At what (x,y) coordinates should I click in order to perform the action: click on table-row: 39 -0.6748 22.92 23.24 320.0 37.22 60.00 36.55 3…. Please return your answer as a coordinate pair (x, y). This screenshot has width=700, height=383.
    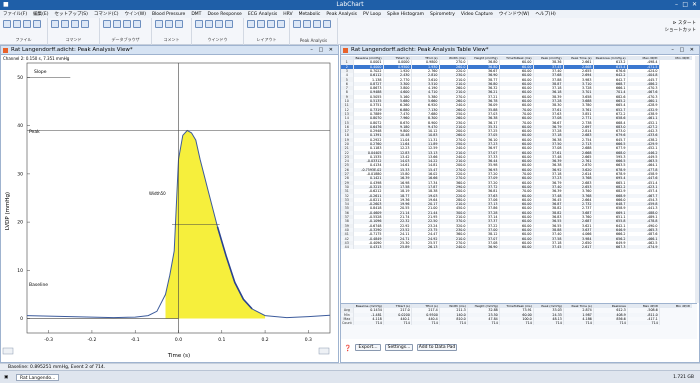
    Looking at the image, I should click on (516, 225).